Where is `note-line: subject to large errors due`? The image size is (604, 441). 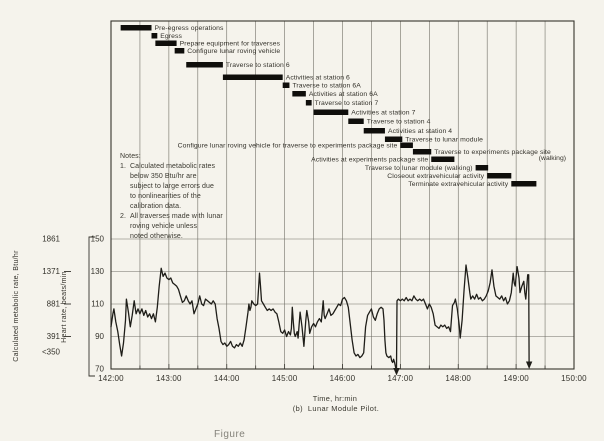 note-line: subject to large errors due is located at coordinates (172, 186).